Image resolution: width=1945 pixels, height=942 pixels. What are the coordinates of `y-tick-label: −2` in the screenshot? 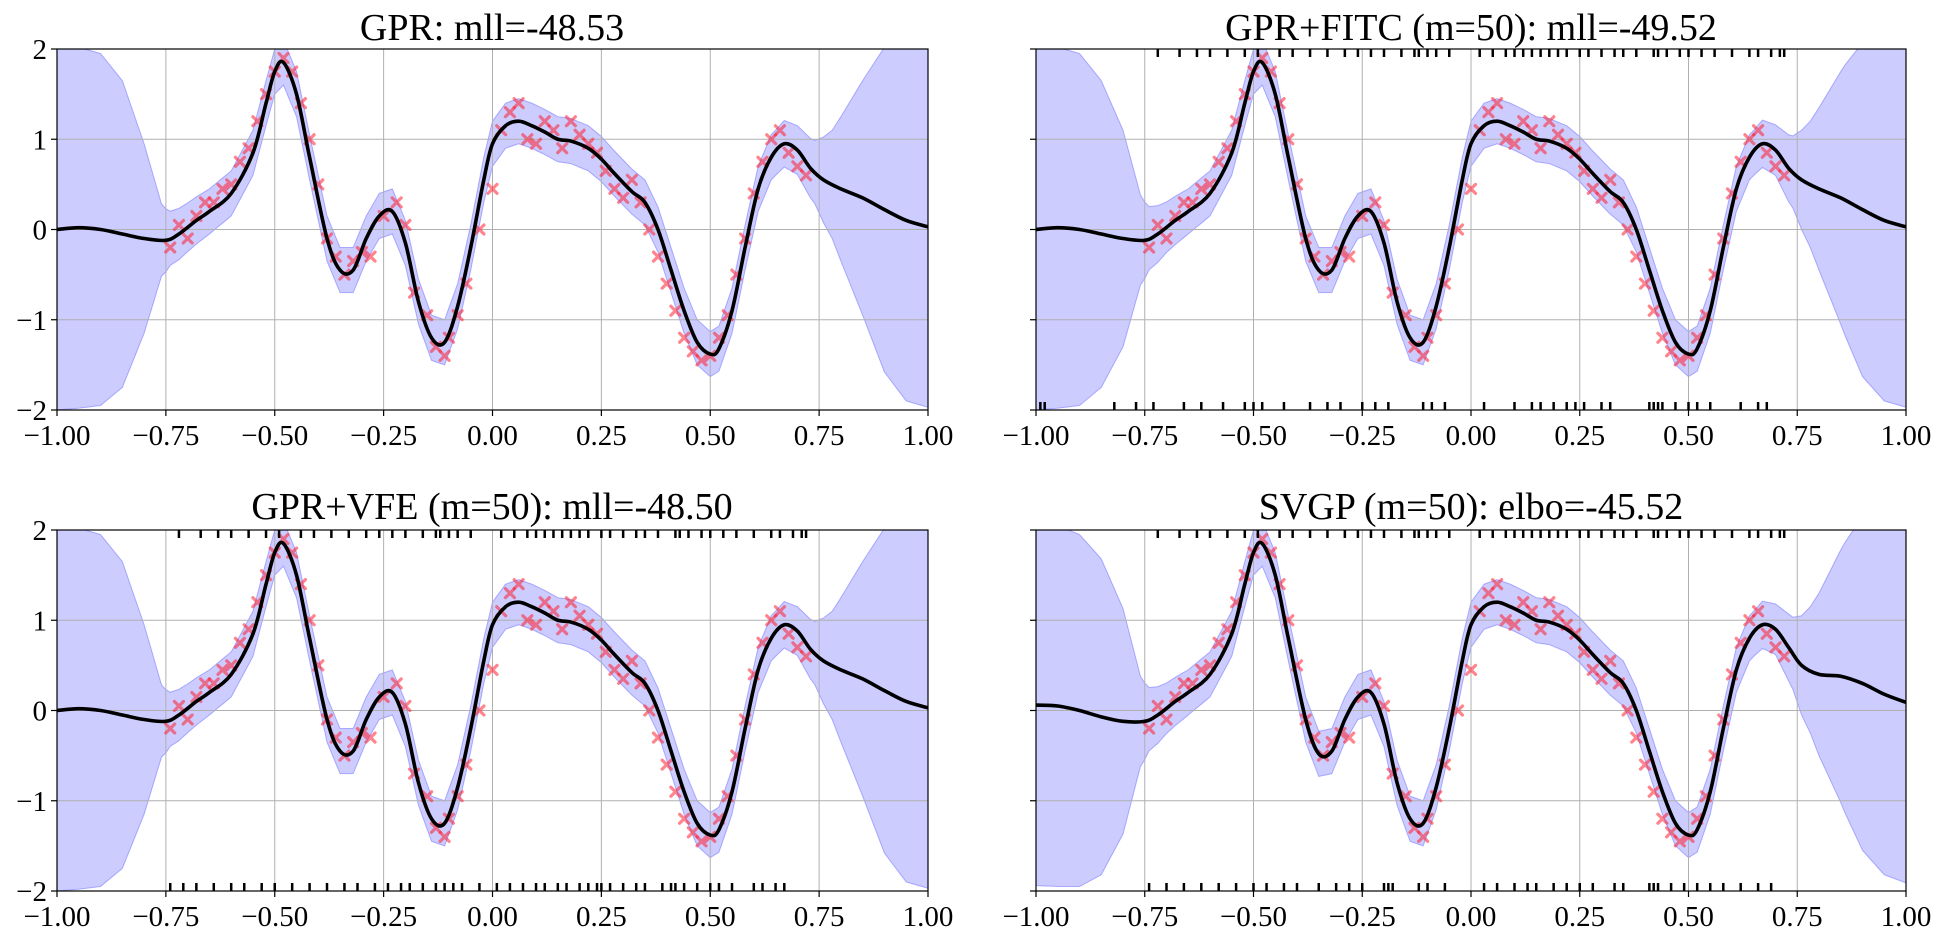 It's located at (31, 892).